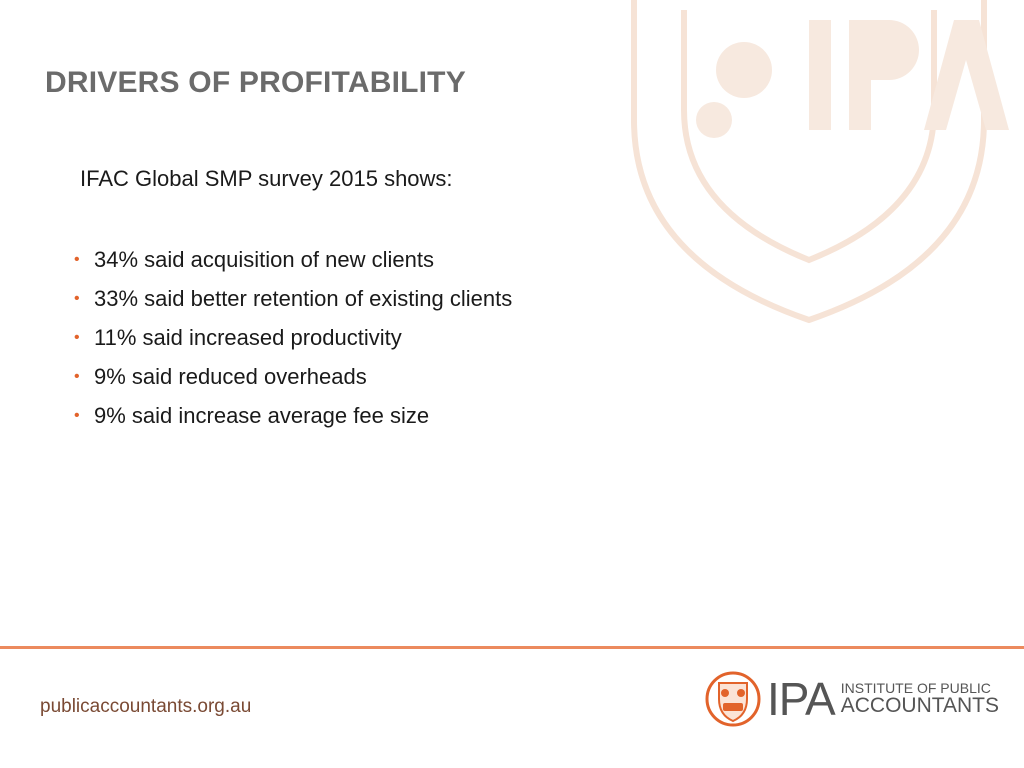  I want to click on logo-line-2: ACCOUNTANTS, so click(920, 706).